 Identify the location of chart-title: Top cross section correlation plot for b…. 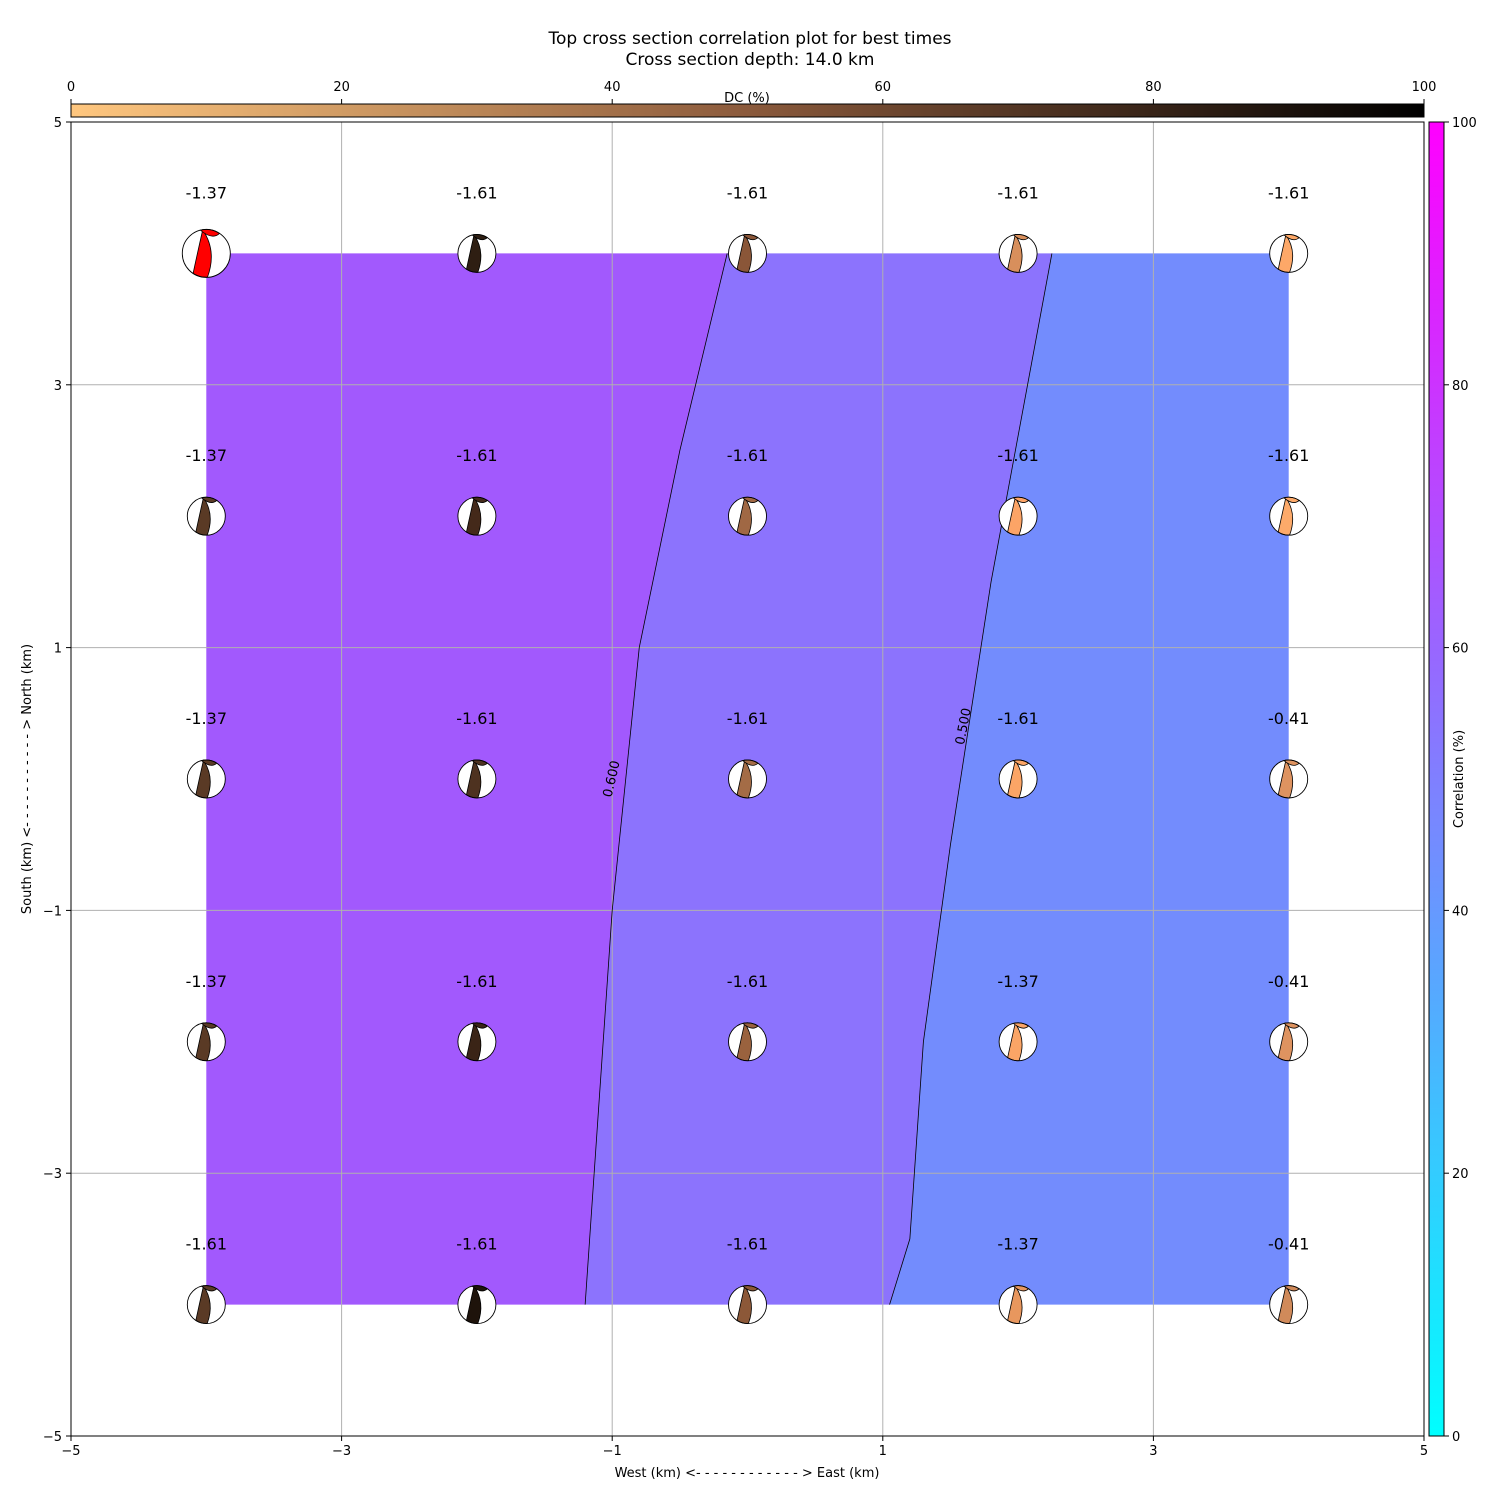
(749, 39).